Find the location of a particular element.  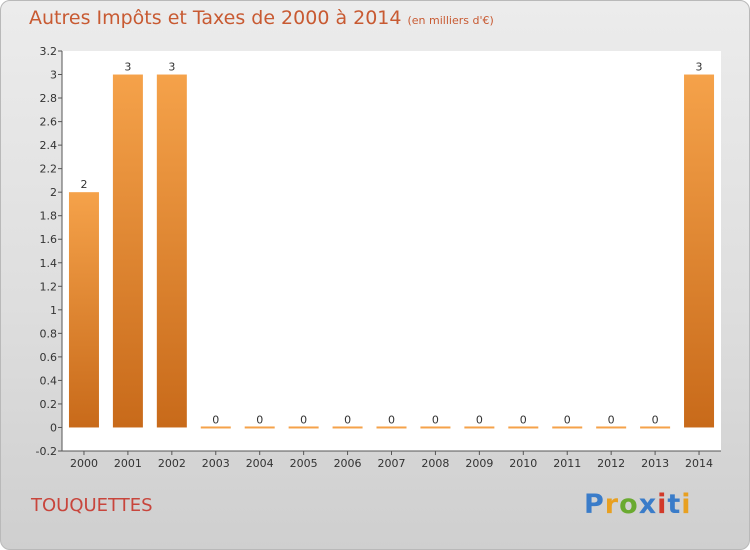

x-tick-label: 2011 is located at coordinates (567, 463).